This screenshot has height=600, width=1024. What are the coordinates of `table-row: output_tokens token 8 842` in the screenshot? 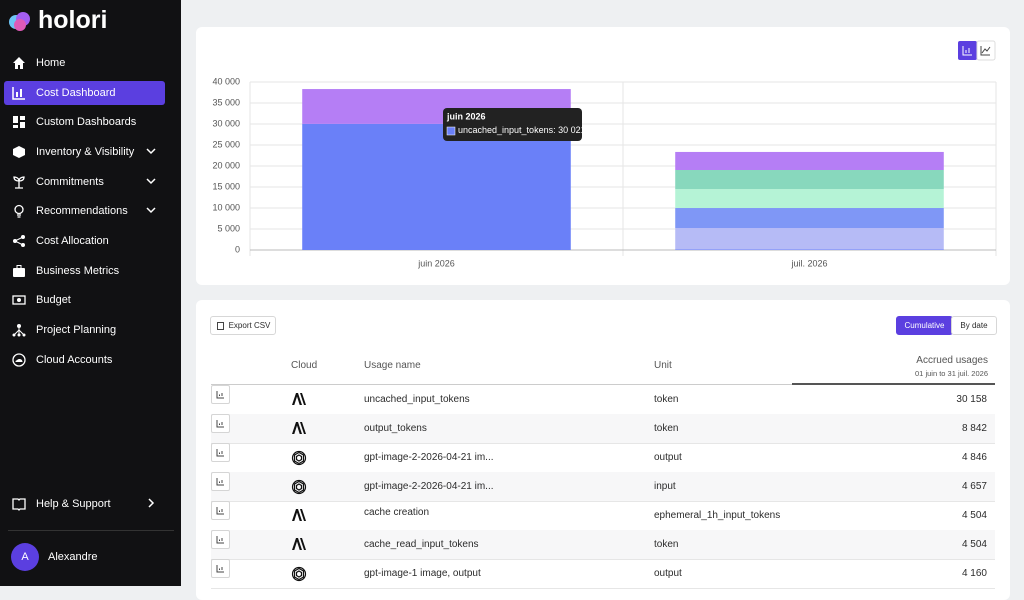 It's located at (603, 429).